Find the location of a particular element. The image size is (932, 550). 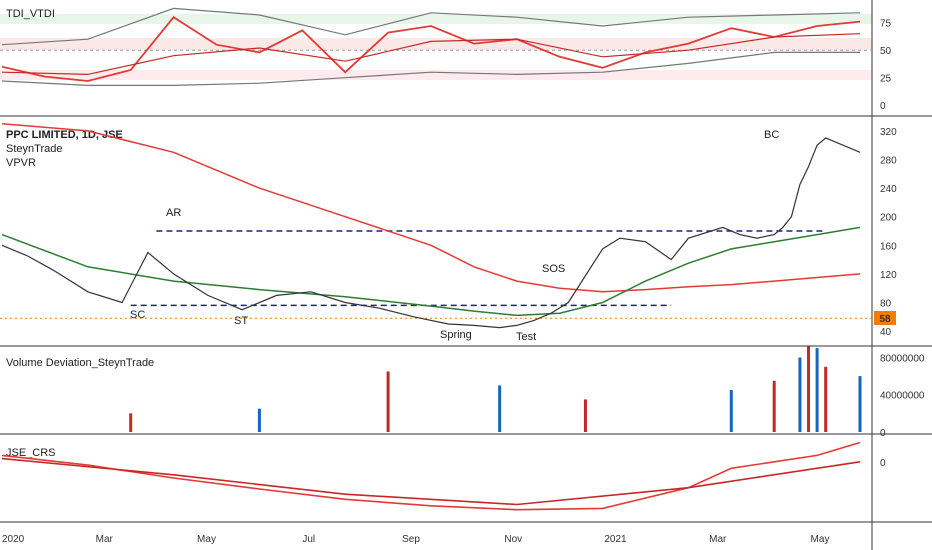

volume-panel: Volume Deviation_SteynTrade is located at coordinates (80, 363).